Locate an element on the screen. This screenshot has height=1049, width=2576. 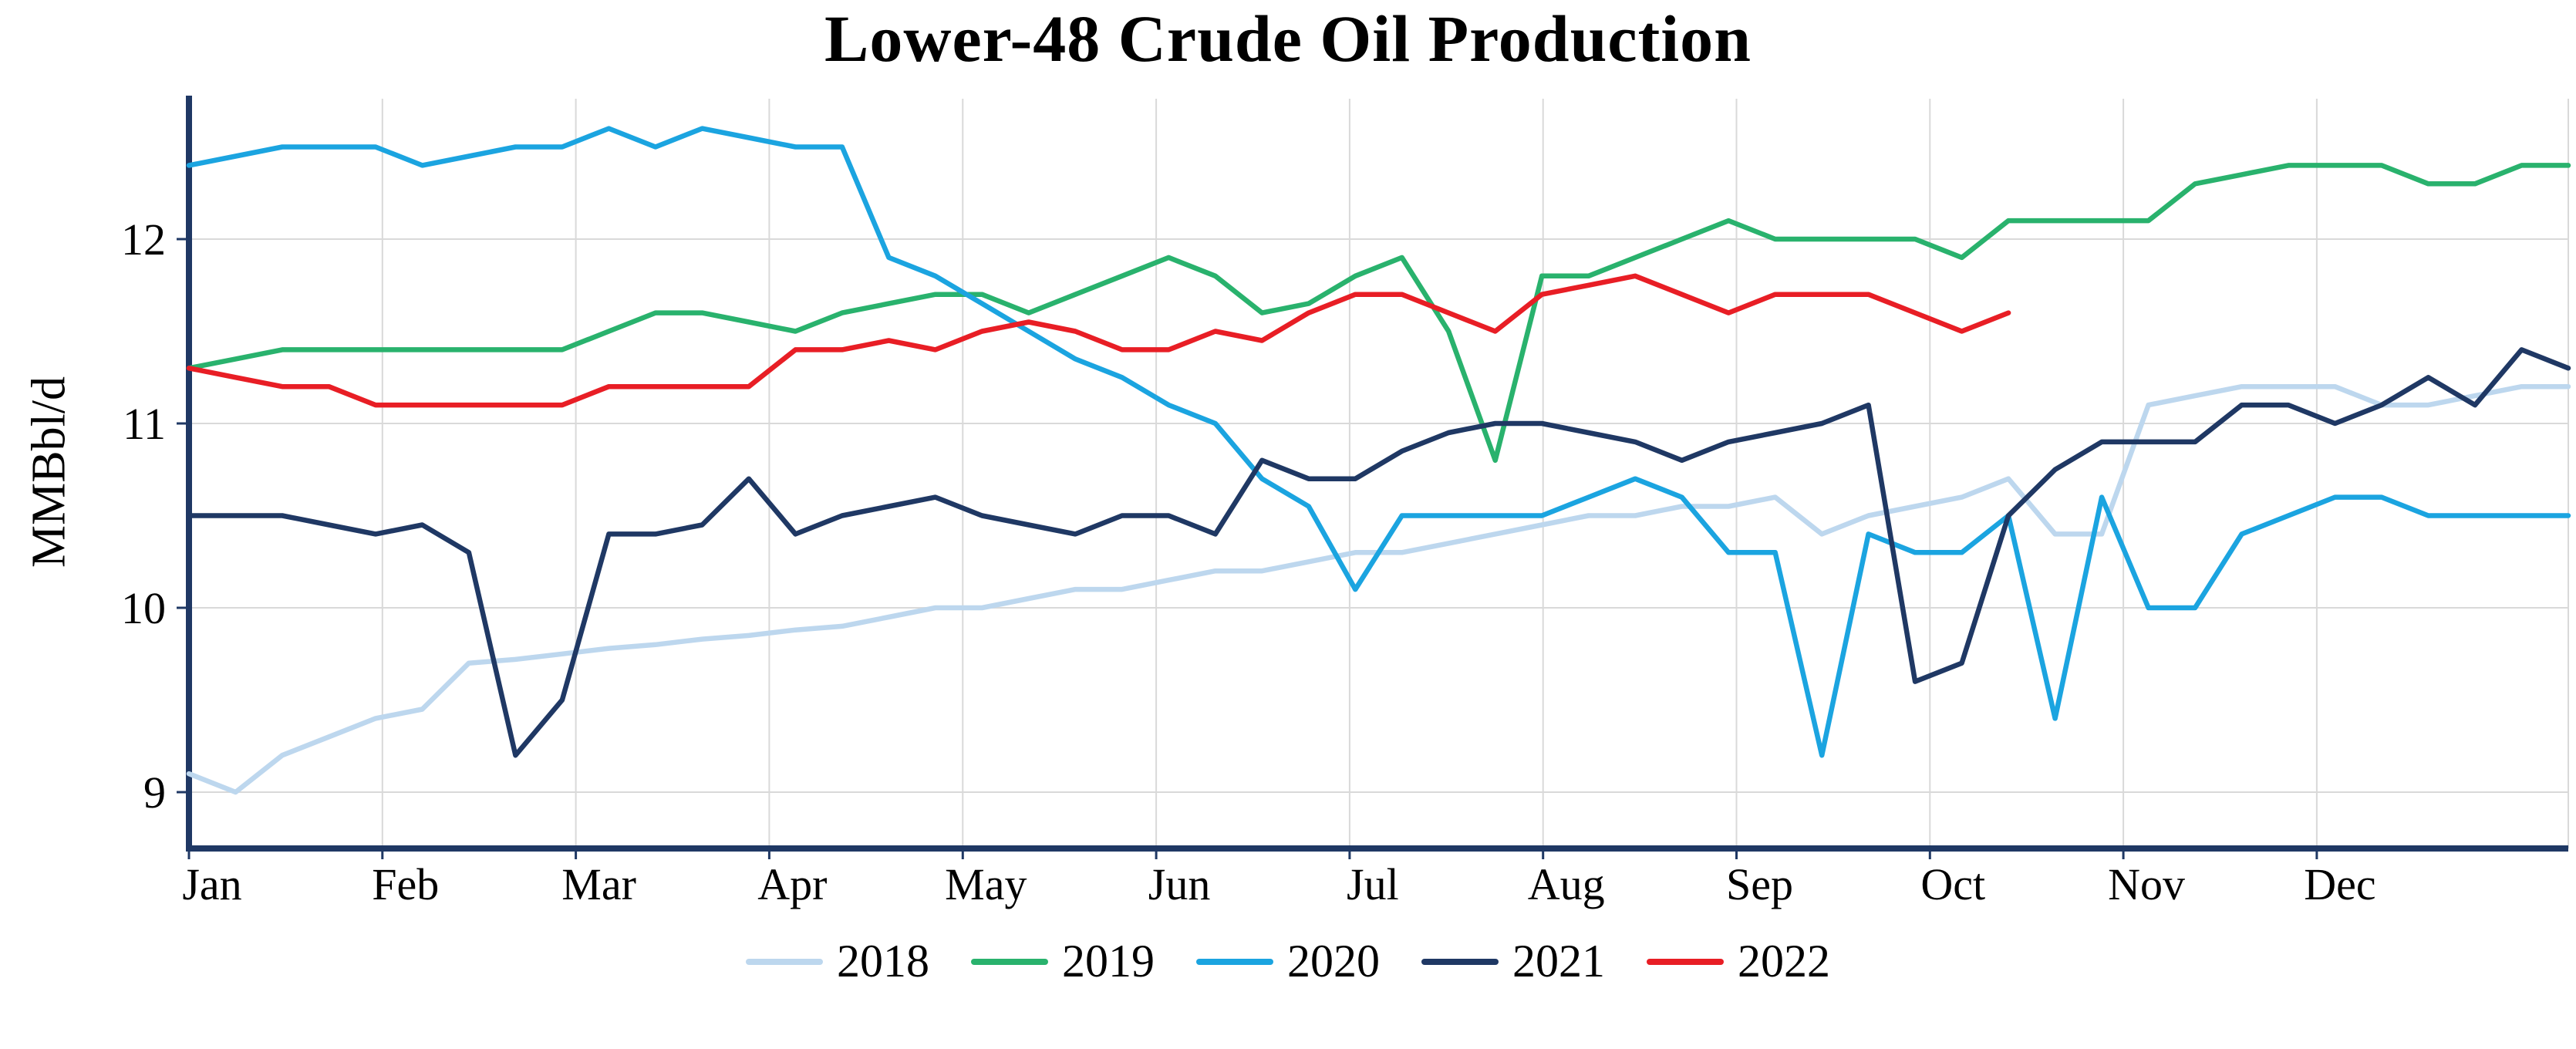
x-tick-label-oct: Oct is located at coordinates (1952, 884).